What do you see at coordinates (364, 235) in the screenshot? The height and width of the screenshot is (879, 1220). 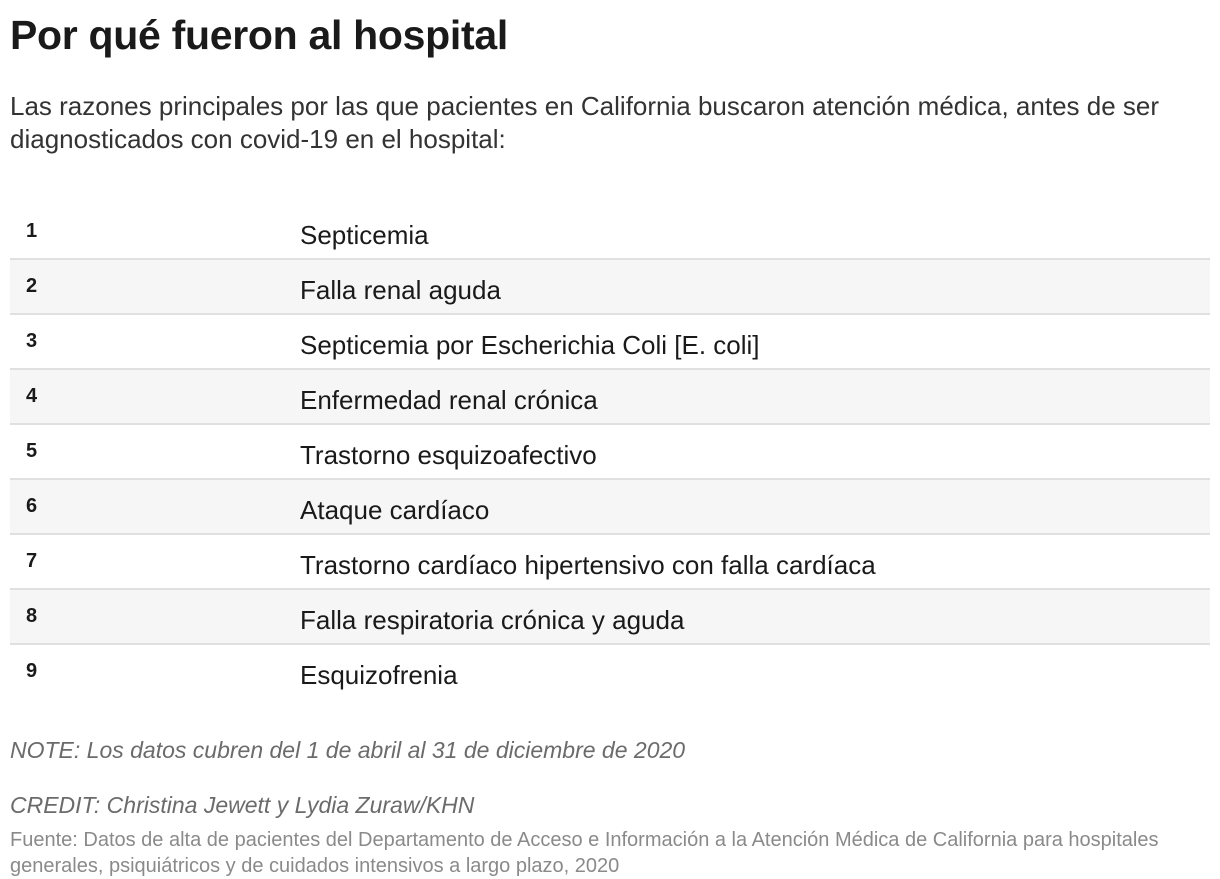 I see `reason-cell: Septicemia` at bounding box center [364, 235].